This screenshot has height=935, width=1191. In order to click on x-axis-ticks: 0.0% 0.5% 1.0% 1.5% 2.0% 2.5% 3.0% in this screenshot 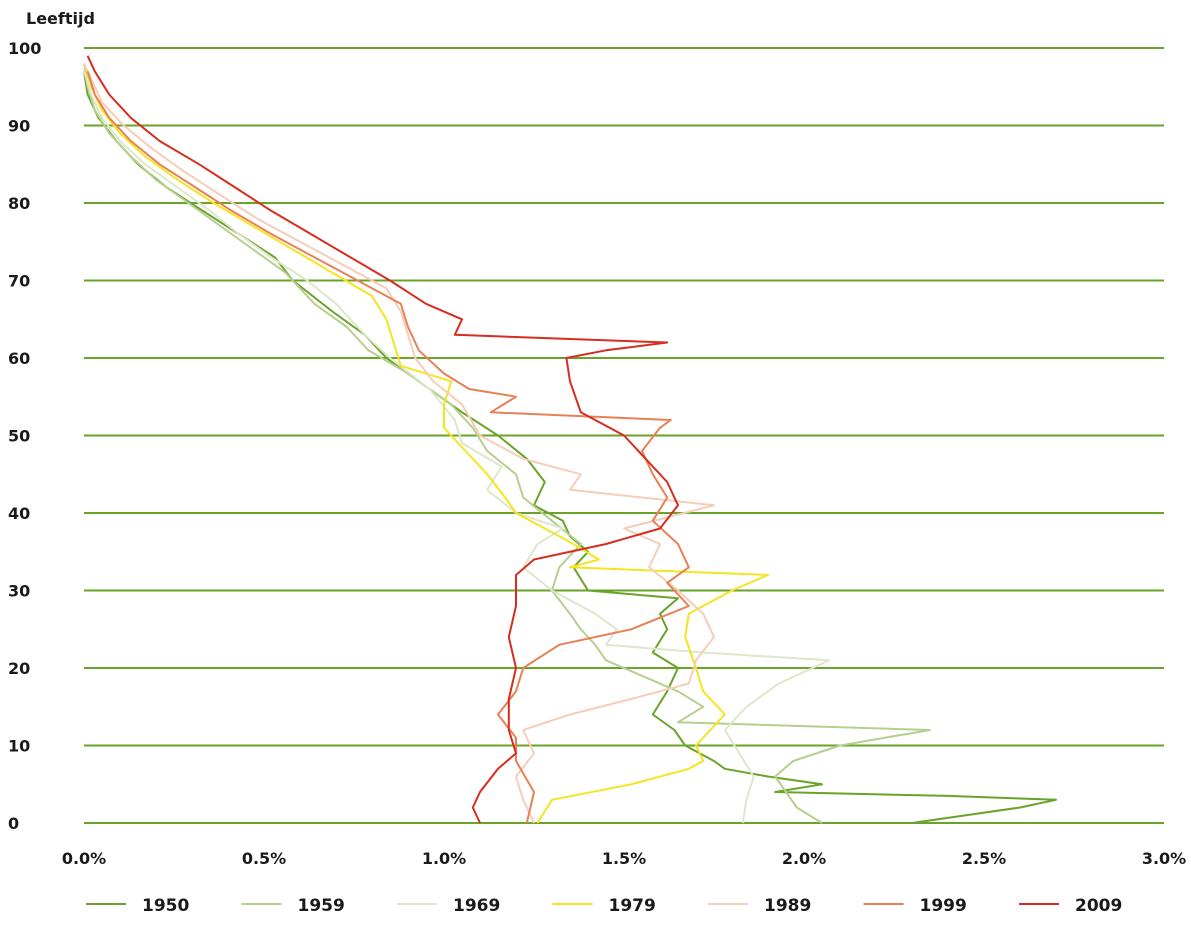, I will do `click(624, 858)`.